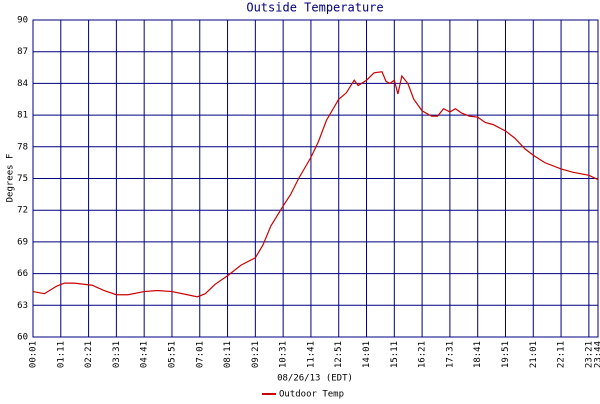  What do you see at coordinates (311, 354) in the screenshot?
I see `x-tick-label: 11:41` at bounding box center [311, 354].